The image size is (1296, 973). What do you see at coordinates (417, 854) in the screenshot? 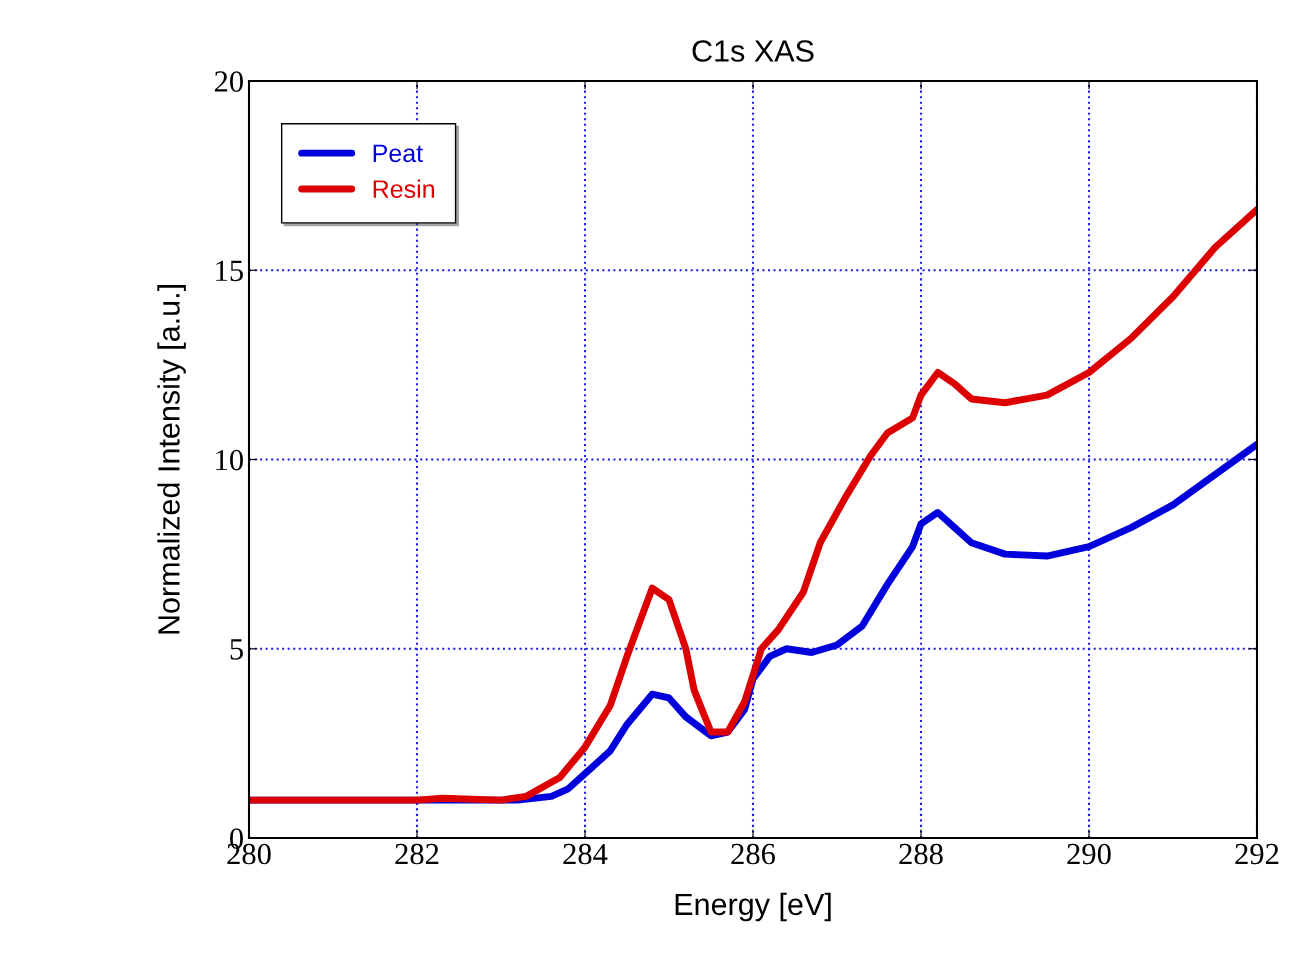
I see `x-tick-label: 282` at bounding box center [417, 854].